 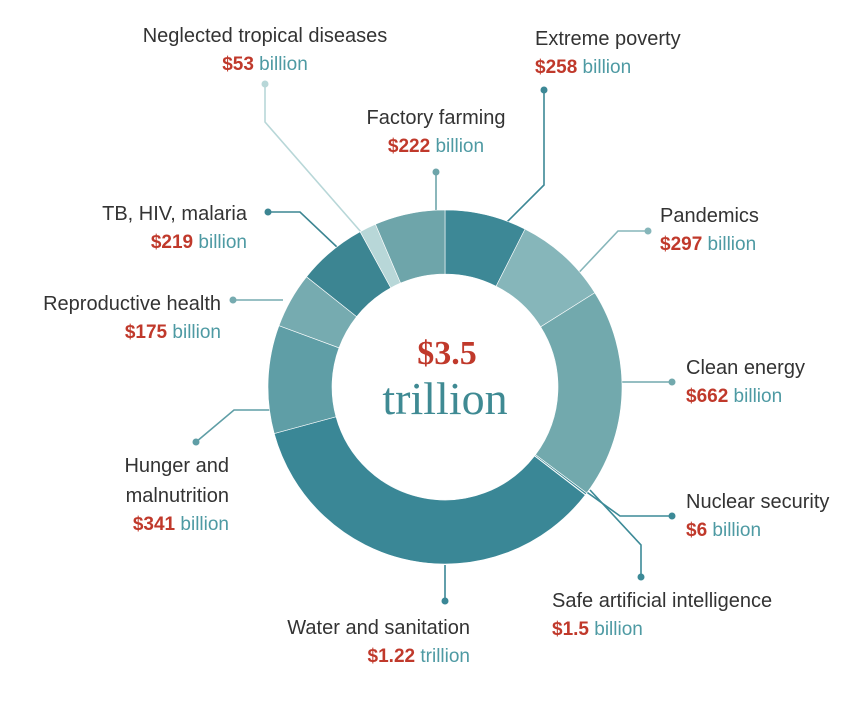 I want to click on label-name-extreme-poverty: Extreme poverty, so click(x=608, y=39).